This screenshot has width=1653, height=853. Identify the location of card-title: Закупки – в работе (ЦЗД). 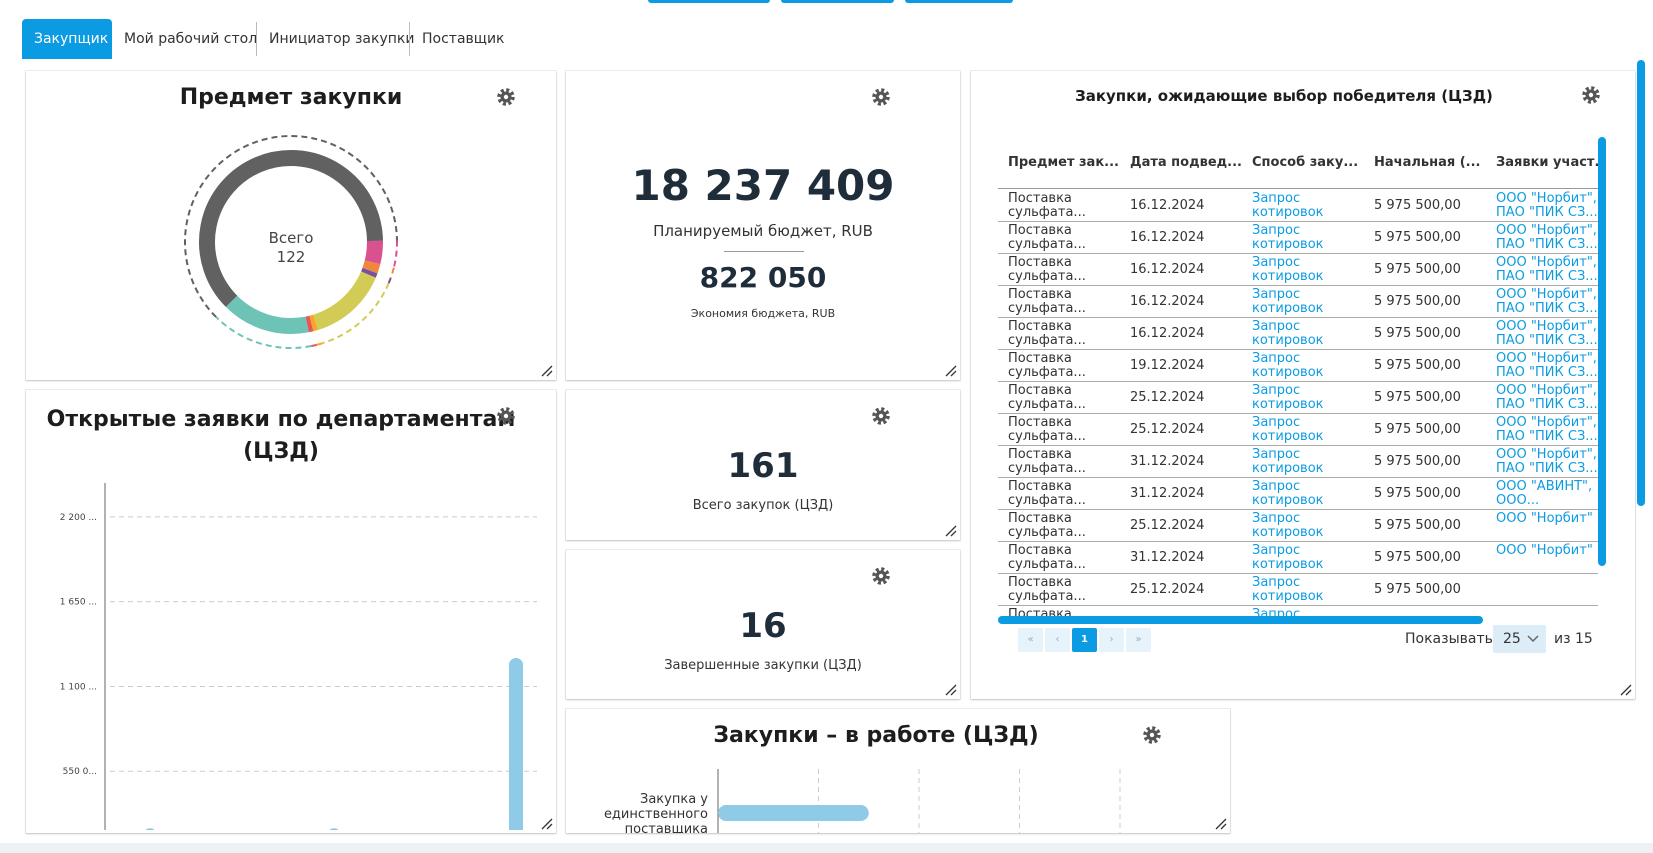
(876, 735).